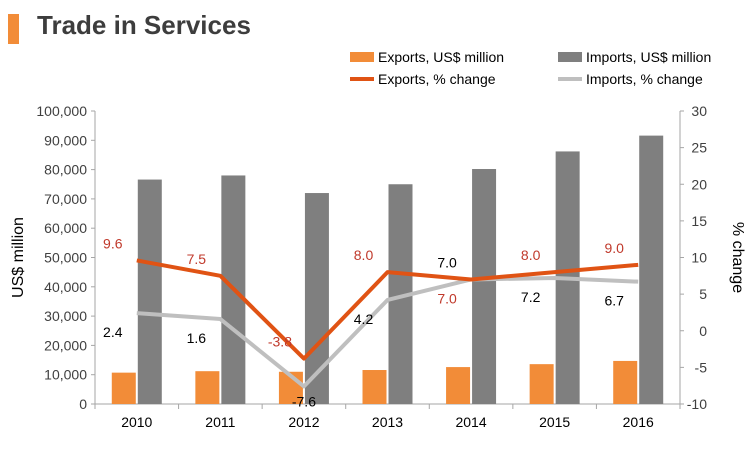  What do you see at coordinates (699, 184) in the screenshot?
I see `y2-tick-label: 20` at bounding box center [699, 184].